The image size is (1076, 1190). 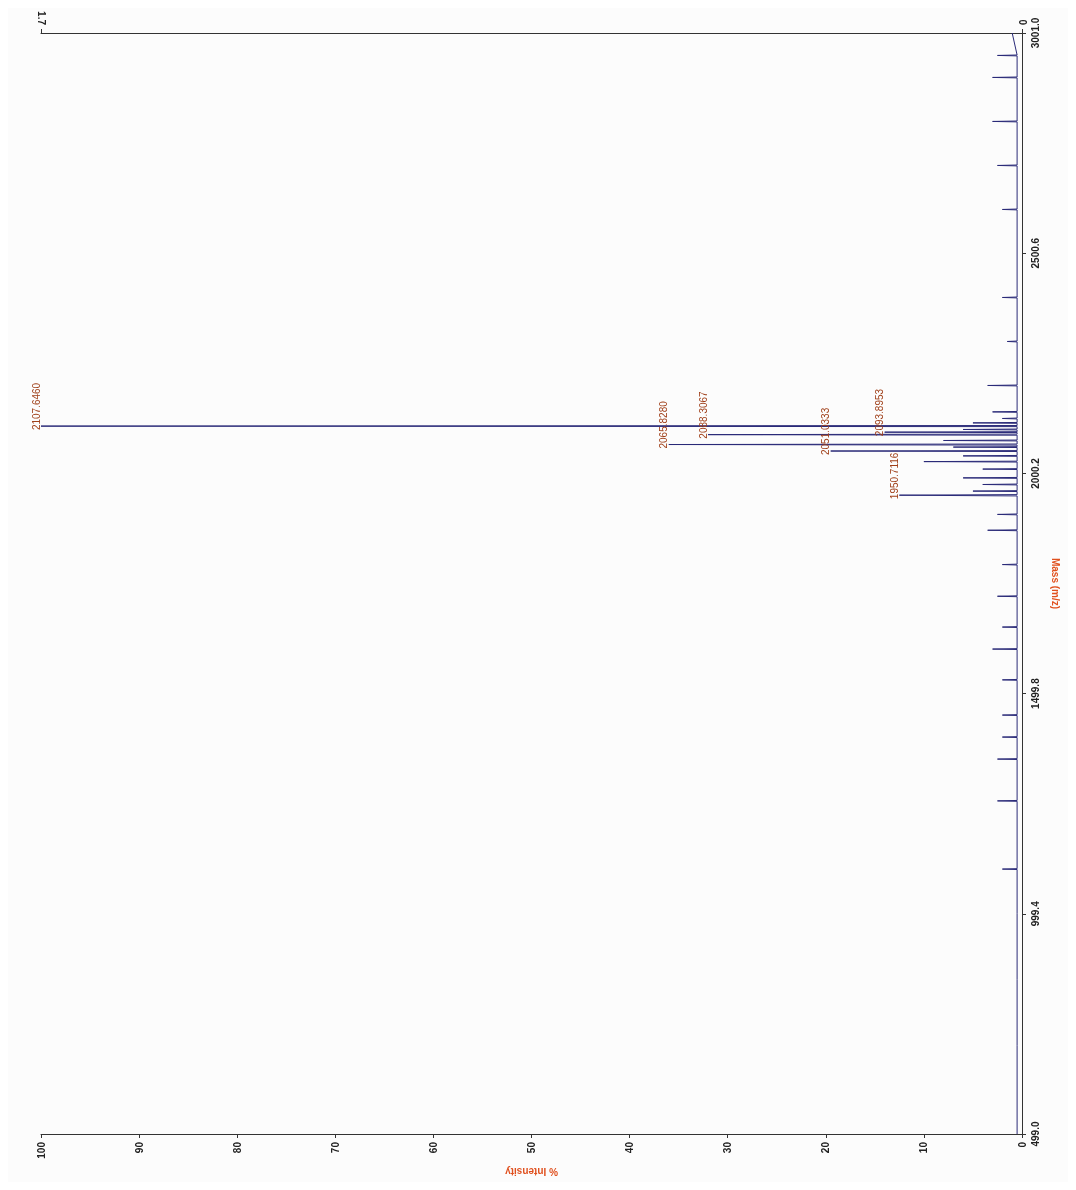 I want to click on x-tick-label: 20, so click(x=826, y=1147).